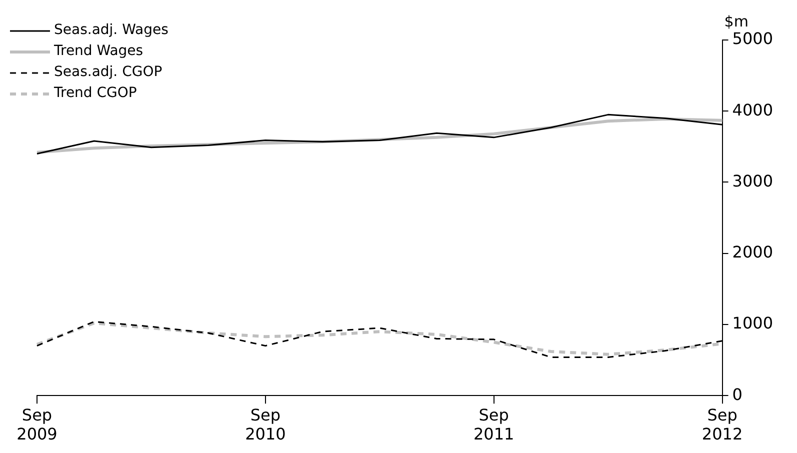 The height and width of the screenshot is (453, 797). Describe the element at coordinates (752, 38) in the screenshot. I see `y-tick-label: 5000` at that location.